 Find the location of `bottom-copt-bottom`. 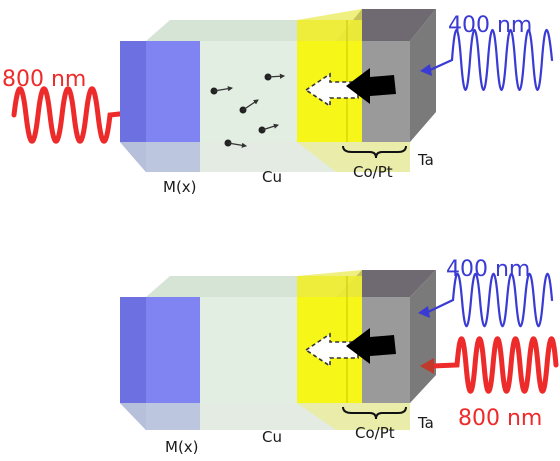

bottom-copt-bottom is located at coordinates (353, 416).